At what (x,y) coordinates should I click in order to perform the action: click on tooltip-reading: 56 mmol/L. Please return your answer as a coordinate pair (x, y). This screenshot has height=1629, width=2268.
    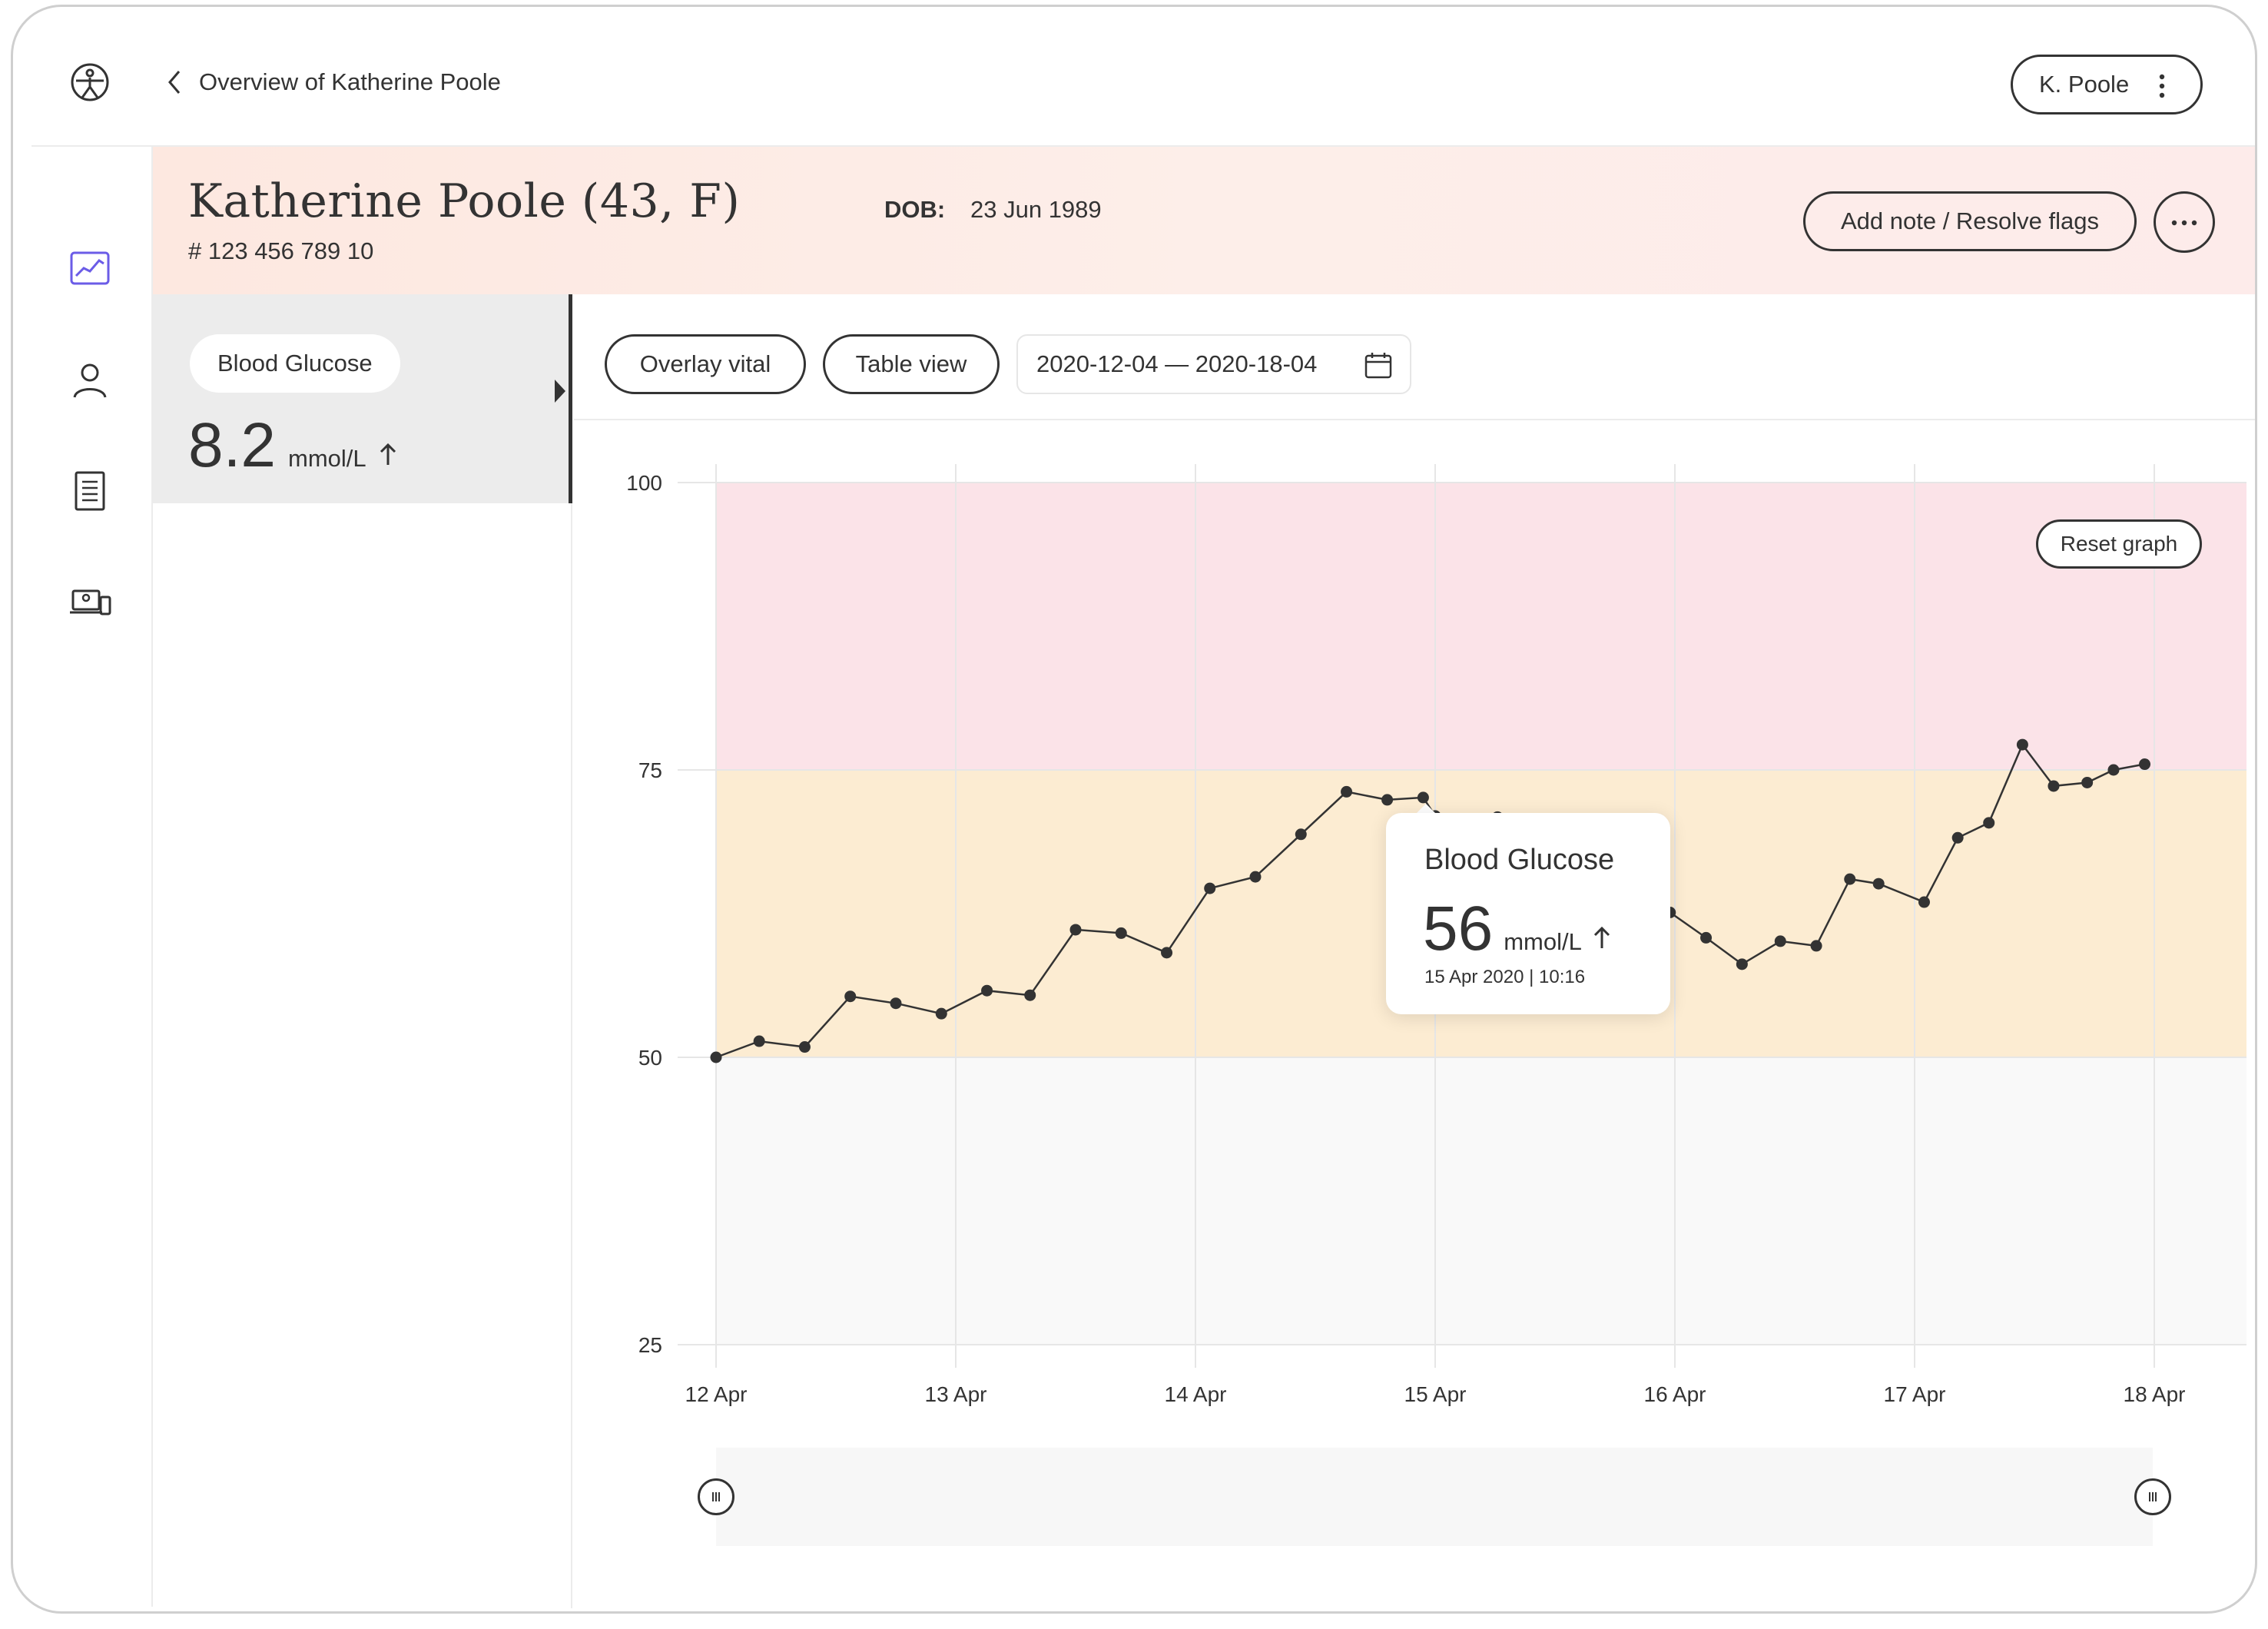
    Looking at the image, I should click on (1517, 929).